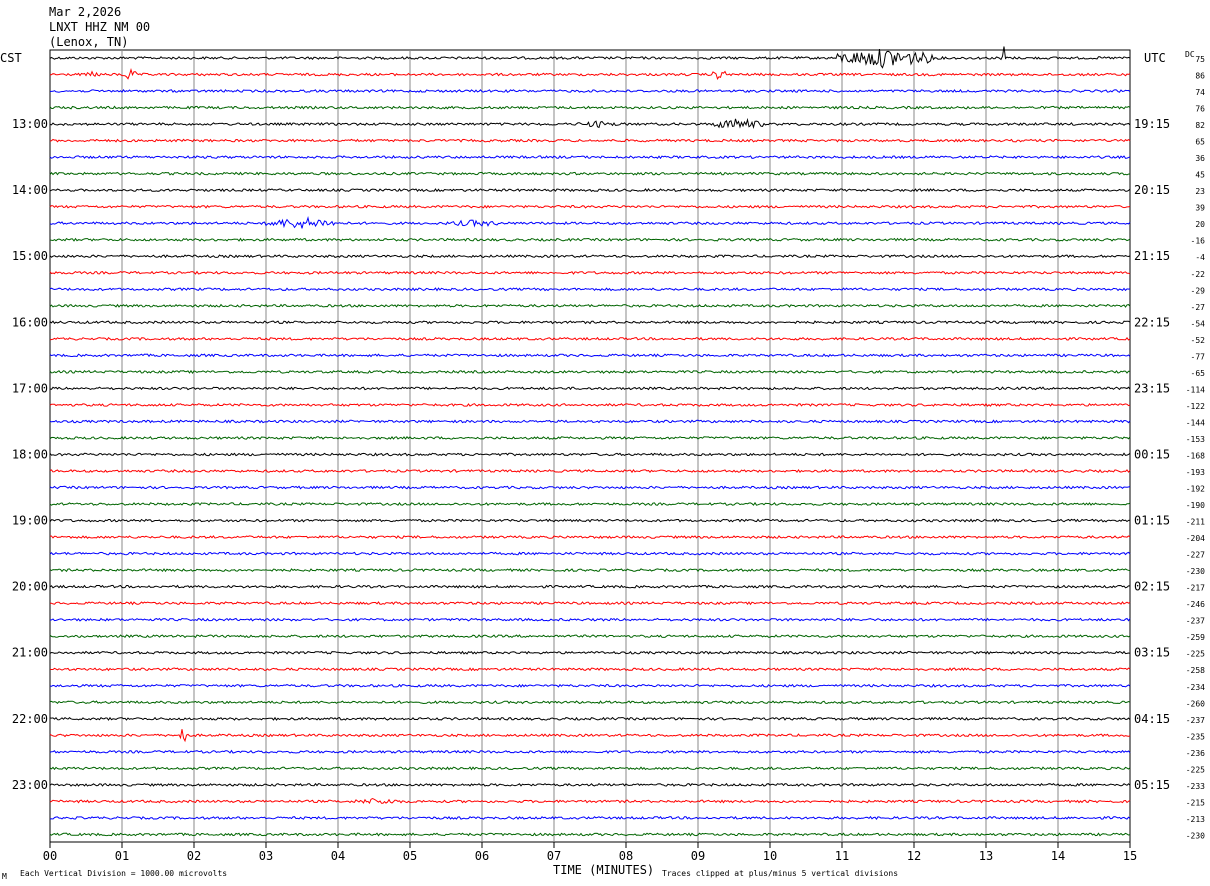 This screenshot has height=886, width=1210. What do you see at coordinates (1200, 158) in the screenshot?
I see `dc-offset-label: 36` at bounding box center [1200, 158].